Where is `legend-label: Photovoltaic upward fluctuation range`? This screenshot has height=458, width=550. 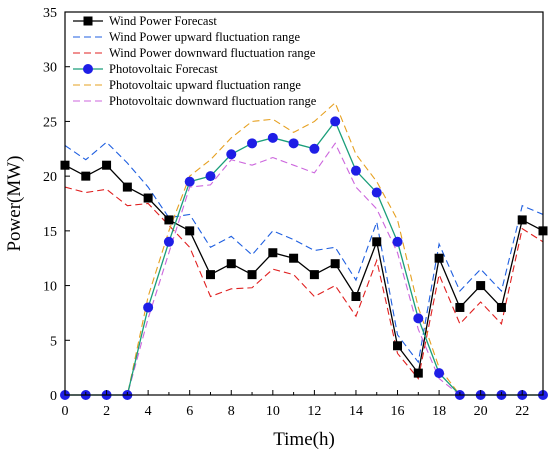
legend-label: Photovoltaic upward fluctuation range is located at coordinates (205, 85).